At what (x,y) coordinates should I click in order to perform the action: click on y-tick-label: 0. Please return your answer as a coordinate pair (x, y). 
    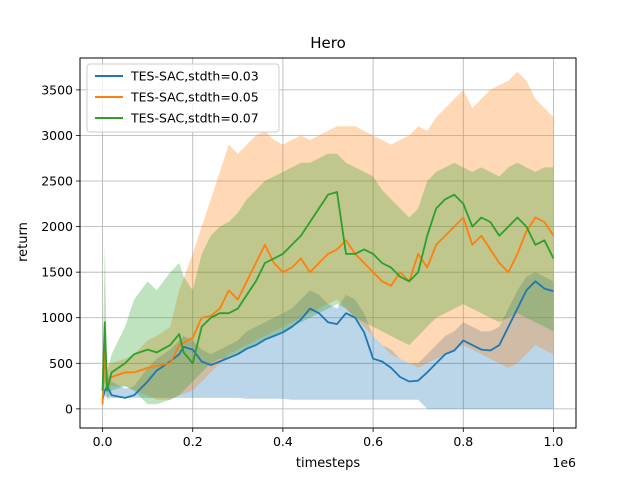
    Looking at the image, I should click on (69, 408).